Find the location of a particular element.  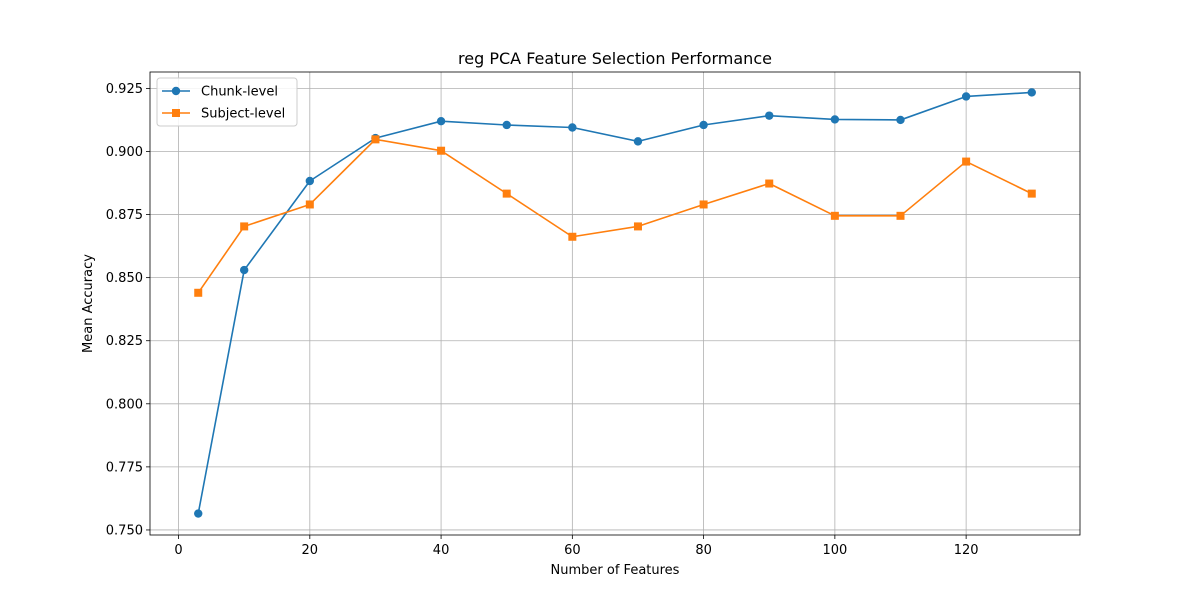

legend-marker-chunk-level is located at coordinates (176, 91).